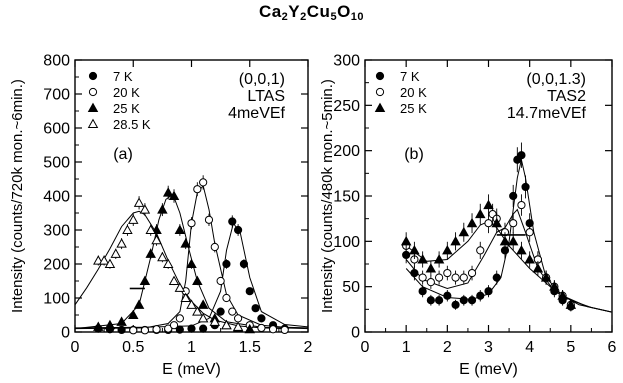  What do you see at coordinates (133, 347) in the screenshot?
I see `x-tick-label: 0.5` at bounding box center [133, 347].